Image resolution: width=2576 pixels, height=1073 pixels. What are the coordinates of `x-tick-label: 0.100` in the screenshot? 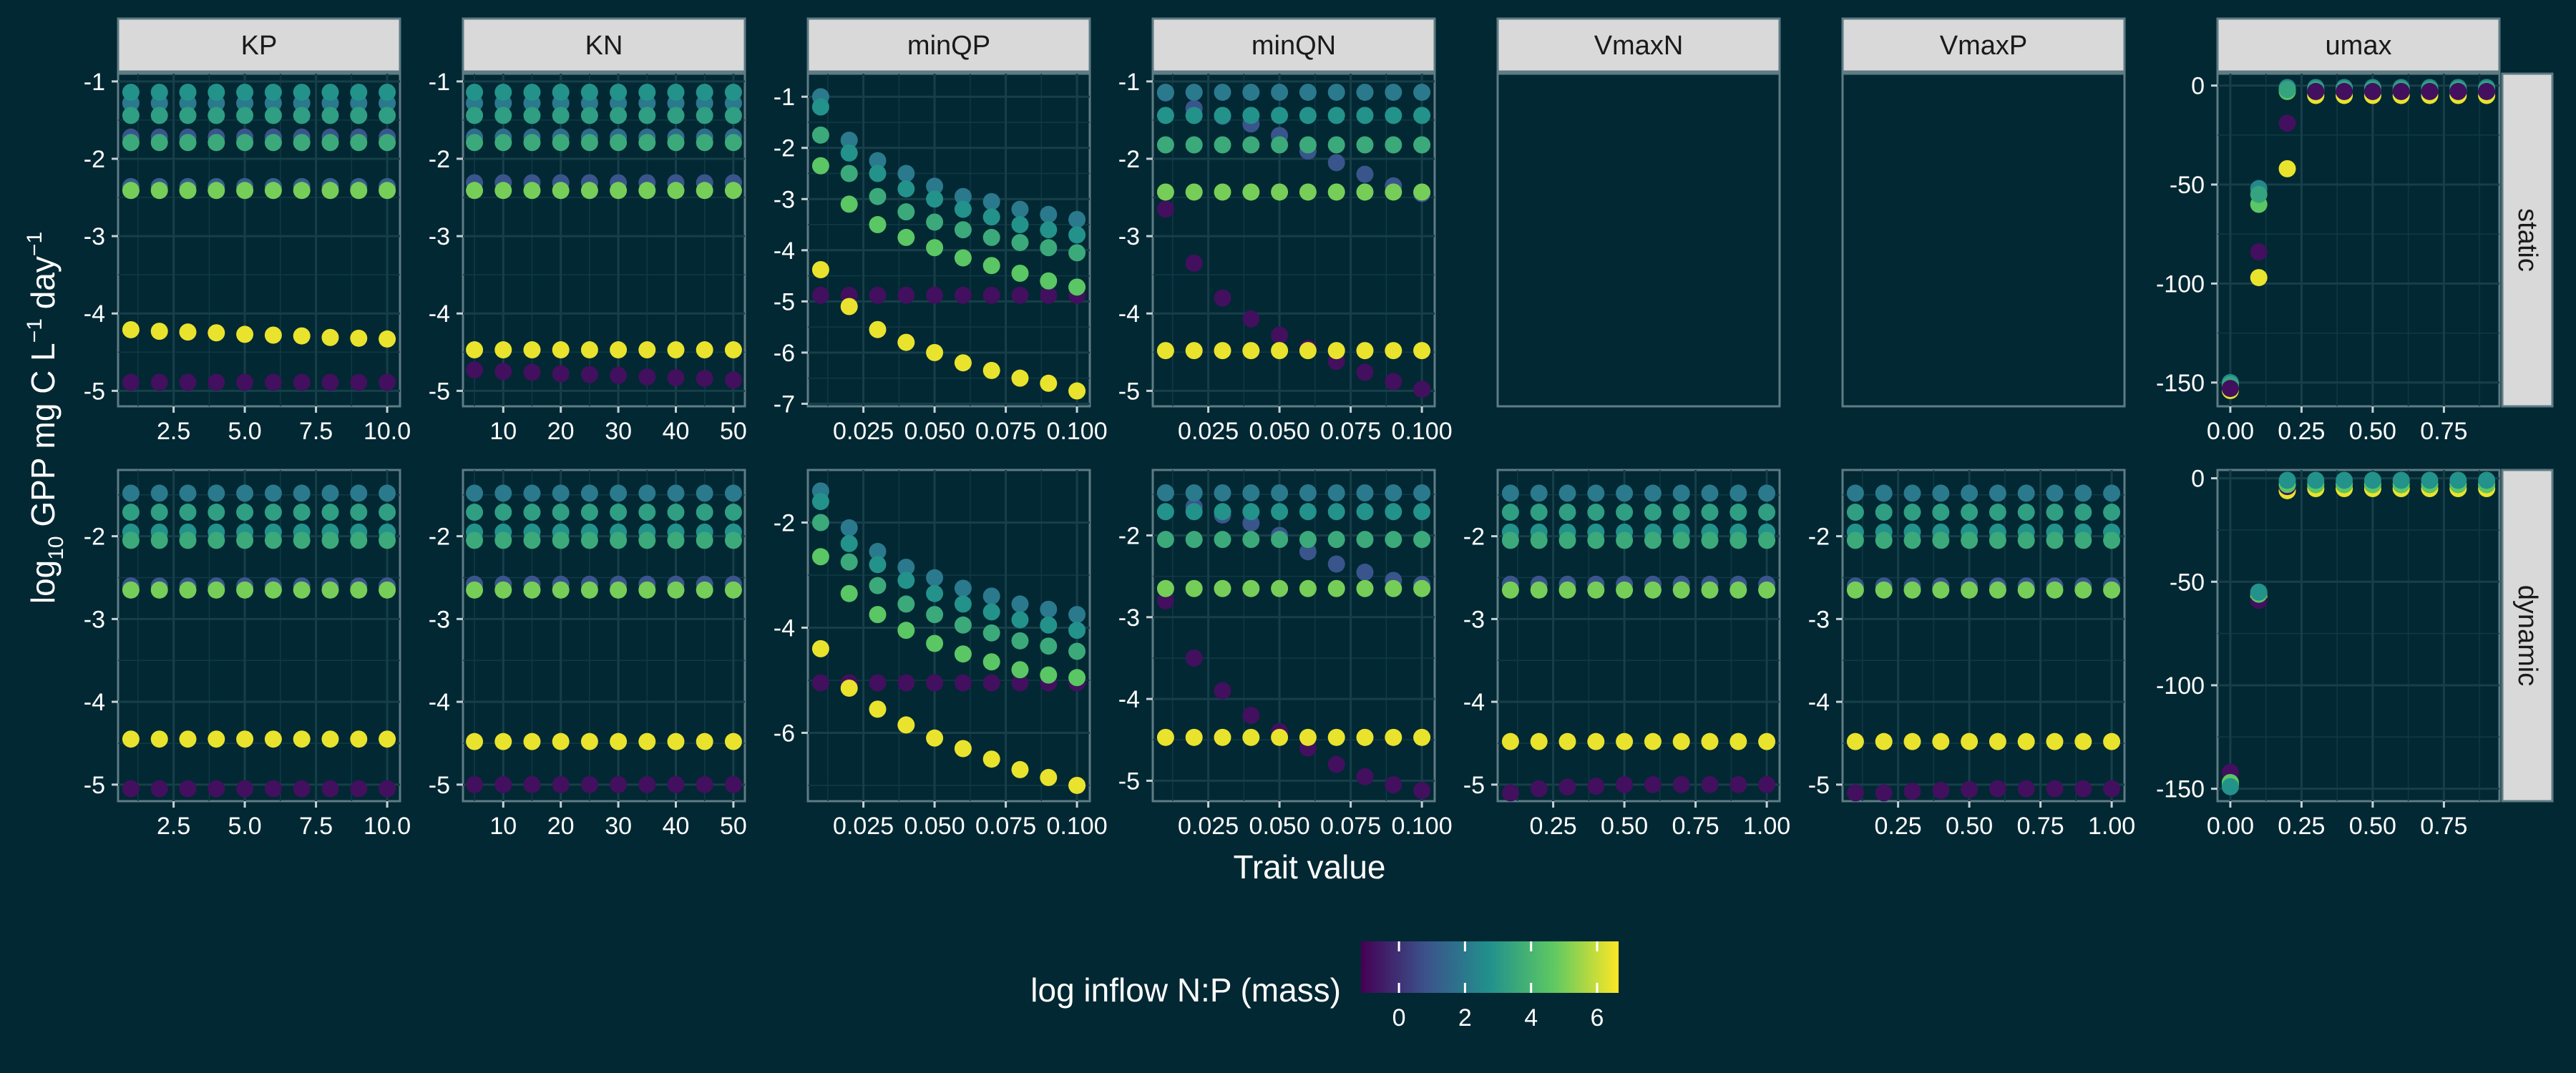 It's located at (1422, 432).